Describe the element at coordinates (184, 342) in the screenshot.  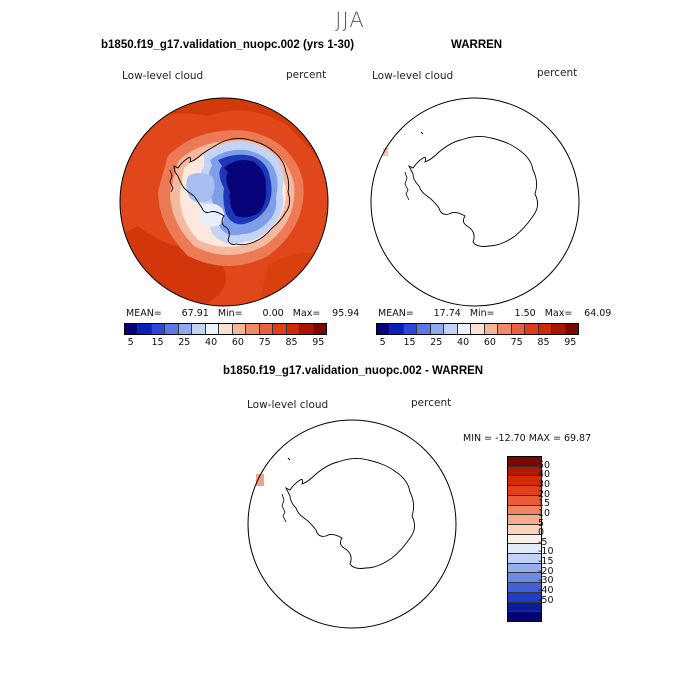
I see `model-colorbar-tick-label: 25` at that location.